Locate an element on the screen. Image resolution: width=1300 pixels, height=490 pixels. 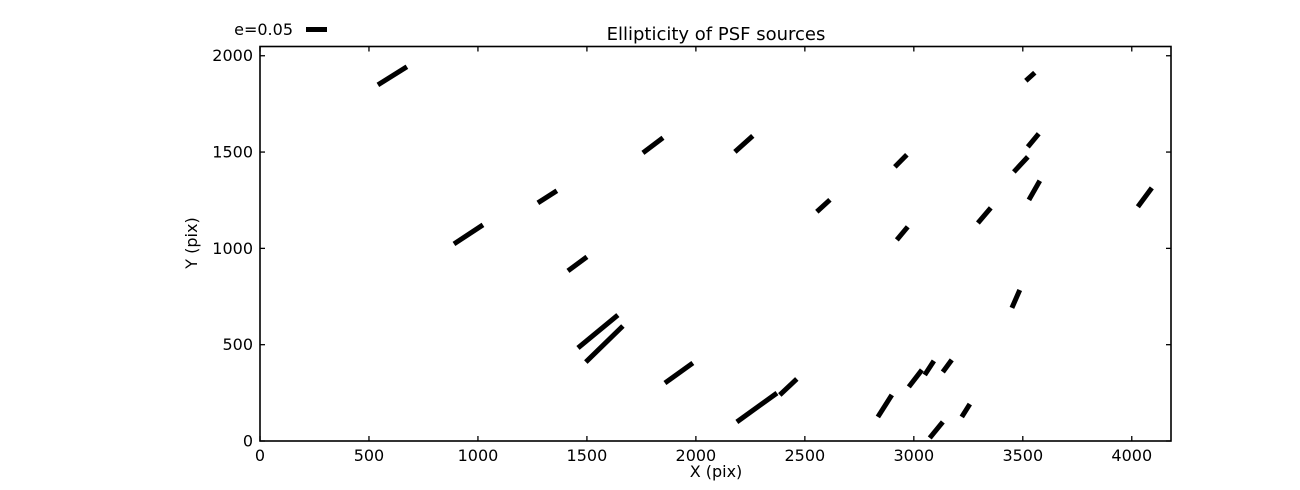
y-tick-label: 1000 is located at coordinates (232, 248).